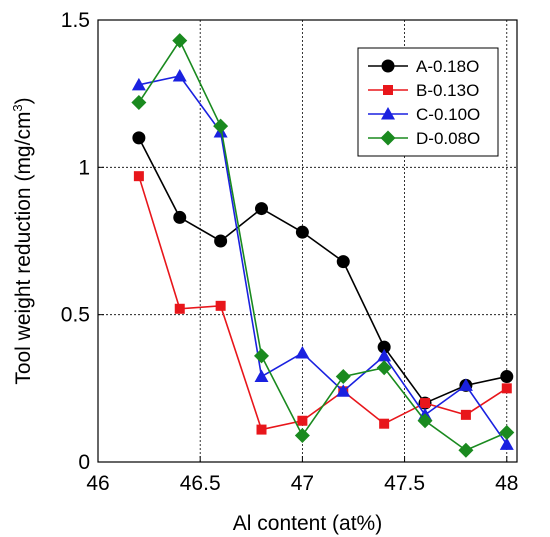 The image size is (550, 537). What do you see at coordinates (428, 102) in the screenshot?
I see `legend: A-0.18O B-0.13O C-0.10O D-0.08O` at bounding box center [428, 102].